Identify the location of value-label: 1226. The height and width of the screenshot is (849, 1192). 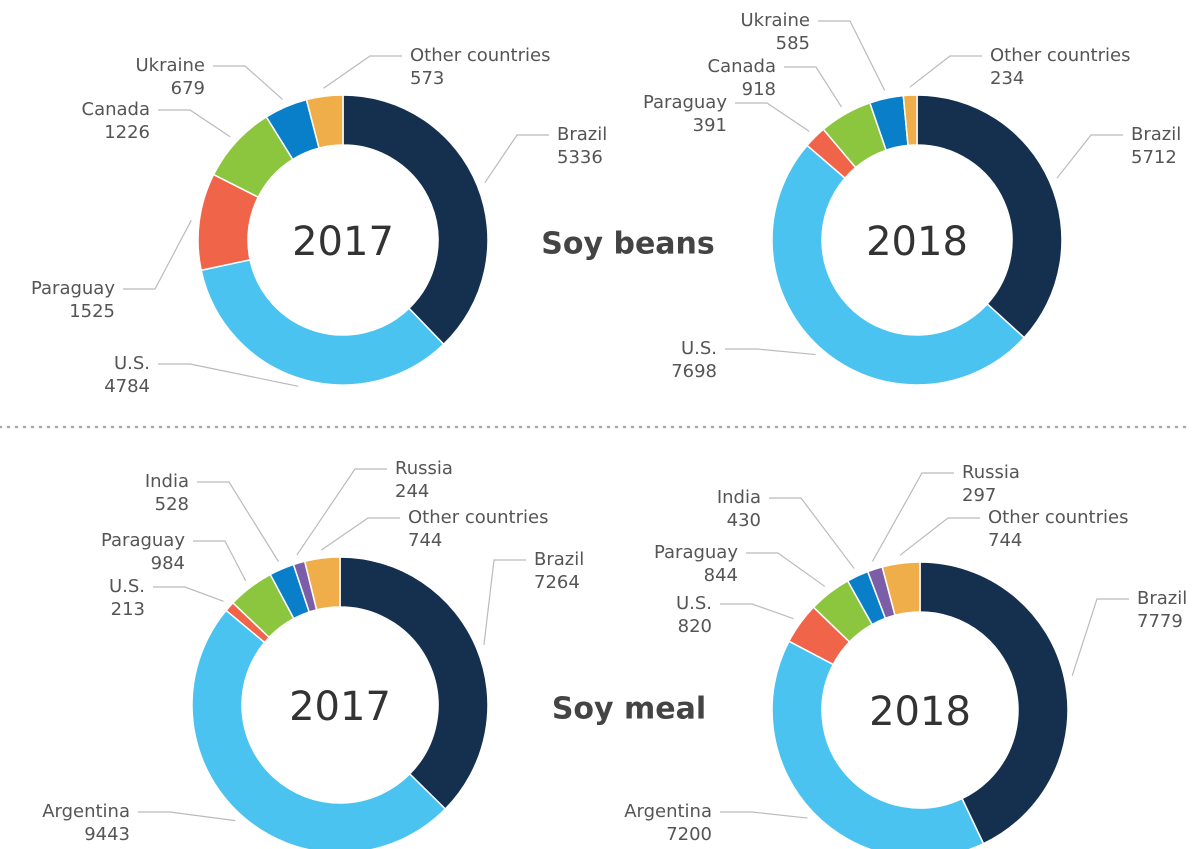
(127, 132).